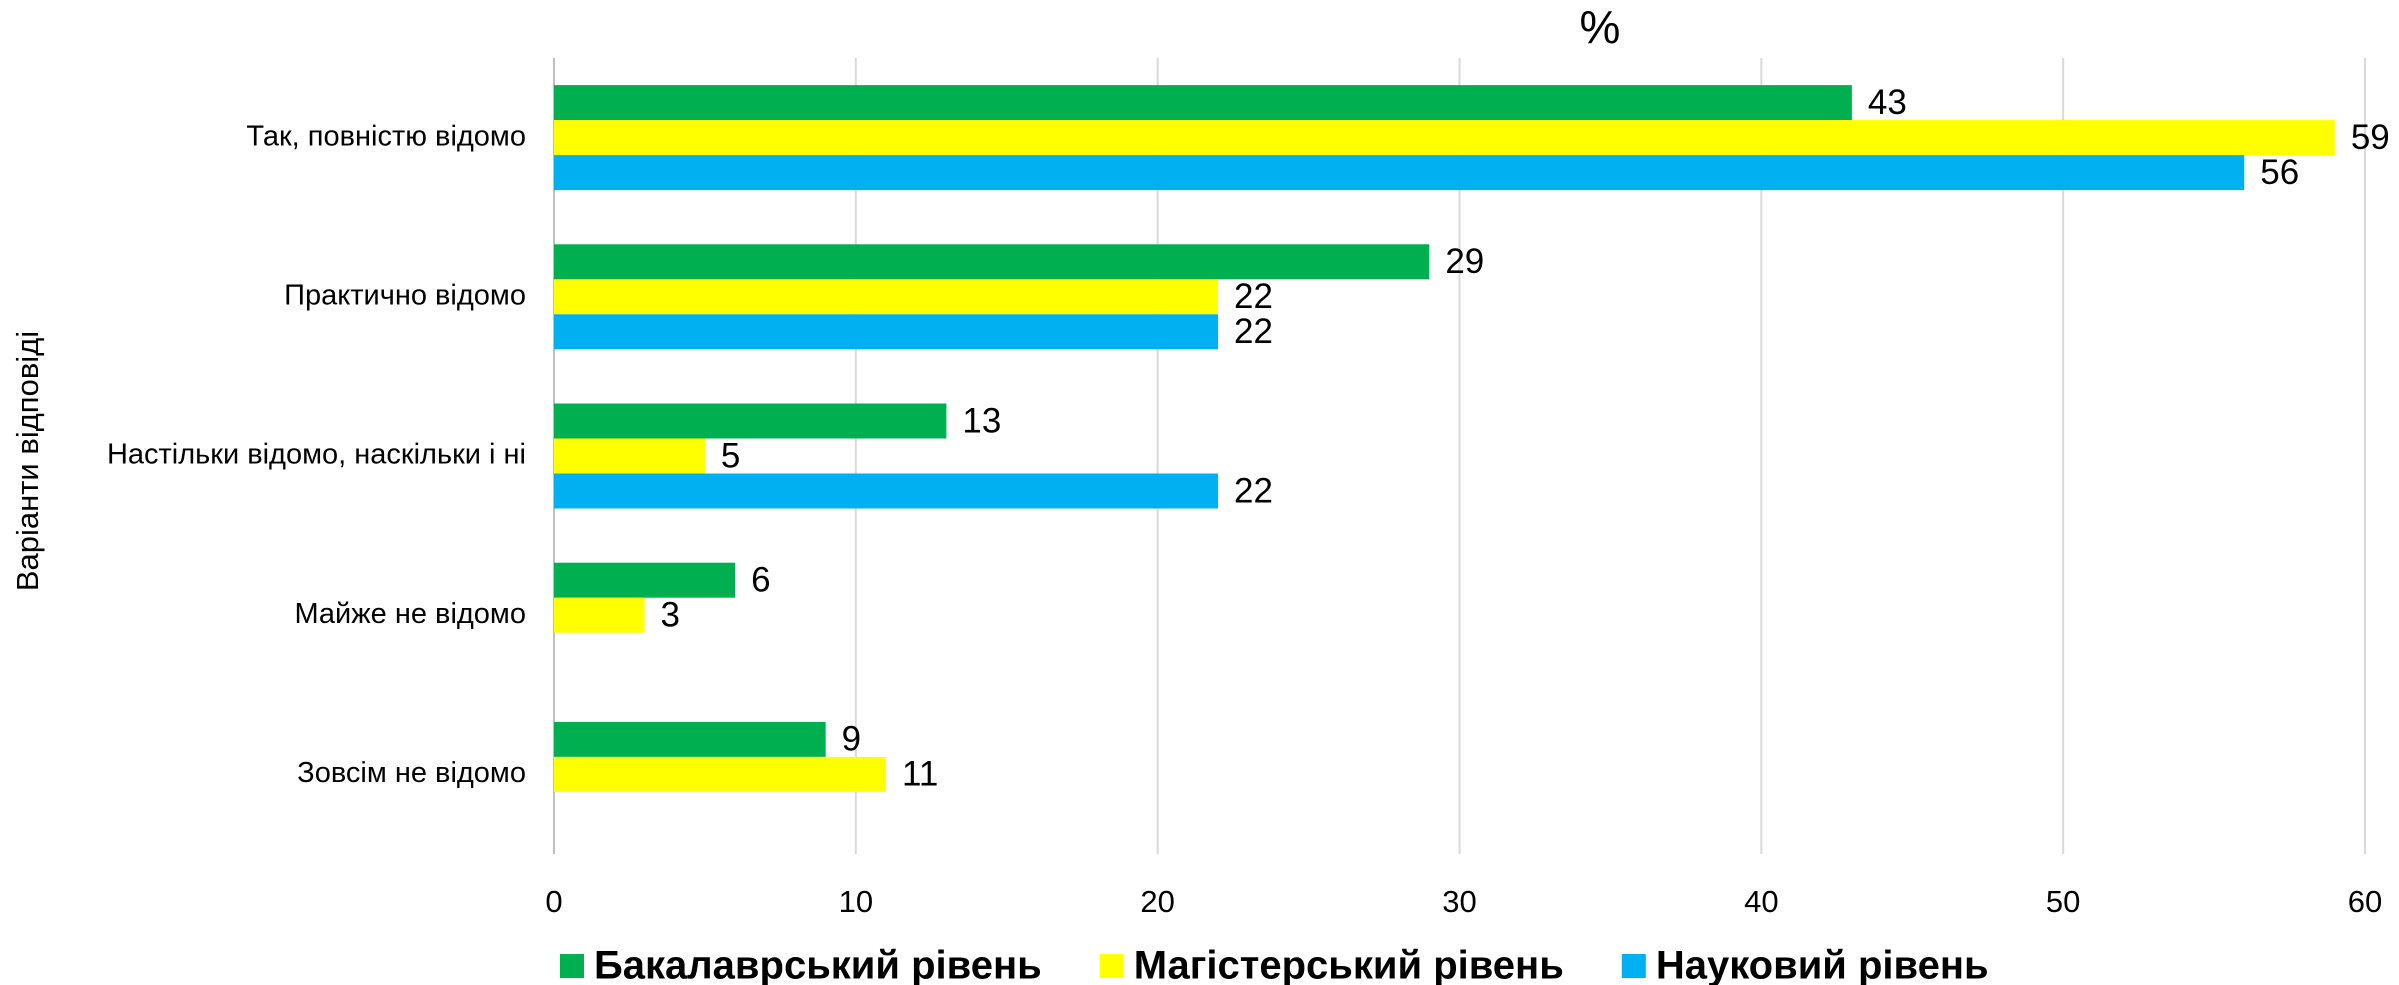 This screenshot has height=985, width=2399. What do you see at coordinates (2279, 172) in the screenshot?
I see `data-label: 56` at bounding box center [2279, 172].